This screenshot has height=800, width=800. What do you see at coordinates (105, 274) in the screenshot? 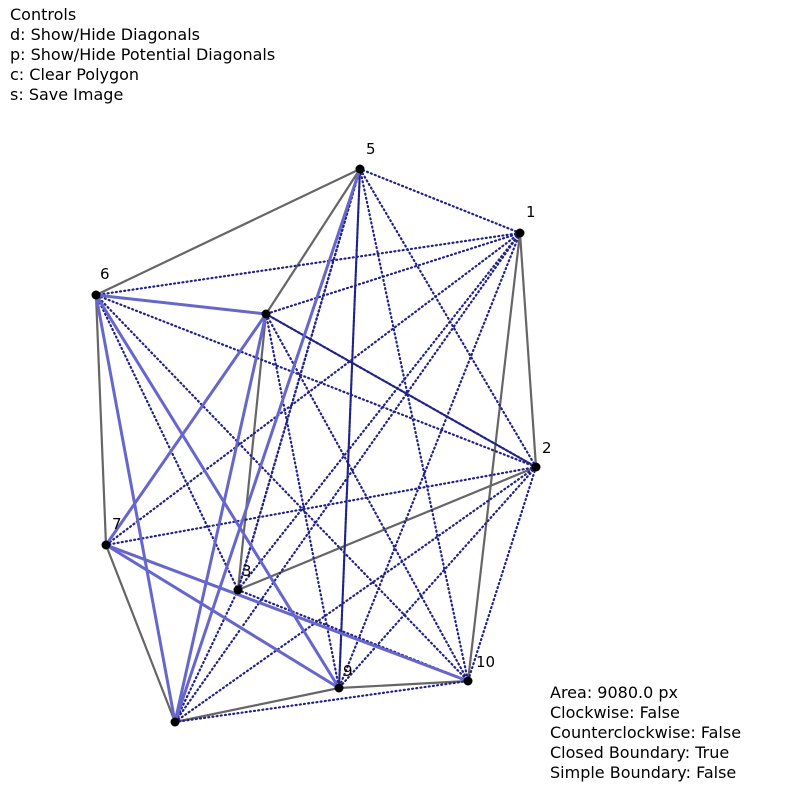
I see `vertex-label: 6` at bounding box center [105, 274].